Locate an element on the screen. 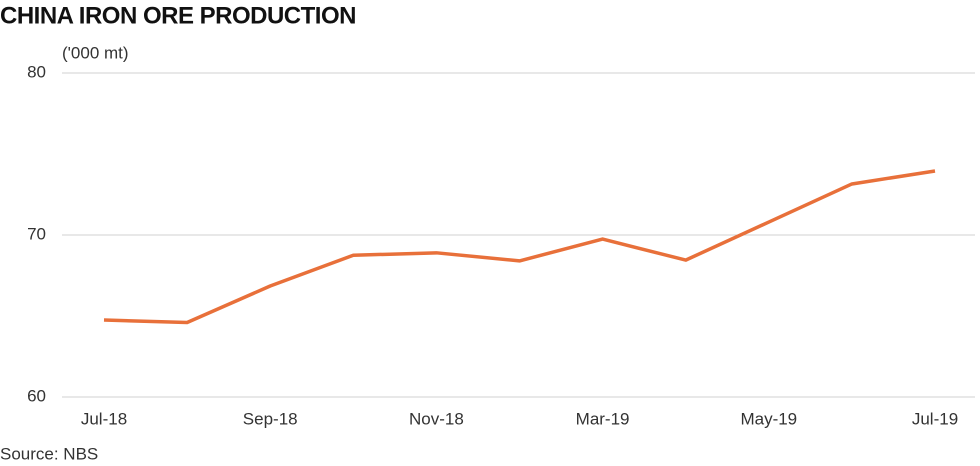  x-tick-label: May-19 is located at coordinates (768, 418).